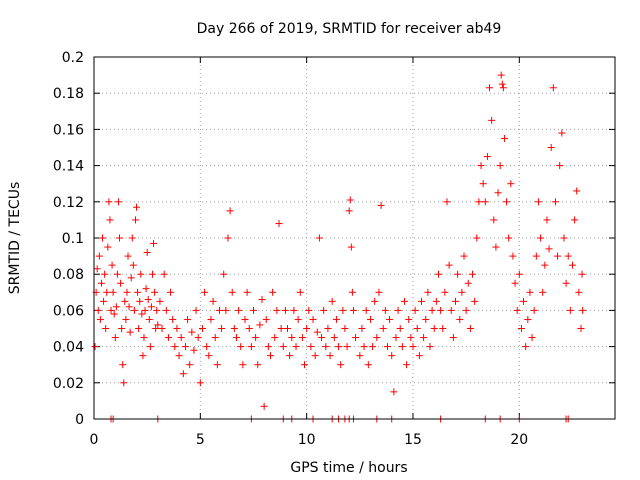 The height and width of the screenshot is (480, 640). What do you see at coordinates (307, 440) in the screenshot?
I see `x-tick-label: 10` at bounding box center [307, 440].